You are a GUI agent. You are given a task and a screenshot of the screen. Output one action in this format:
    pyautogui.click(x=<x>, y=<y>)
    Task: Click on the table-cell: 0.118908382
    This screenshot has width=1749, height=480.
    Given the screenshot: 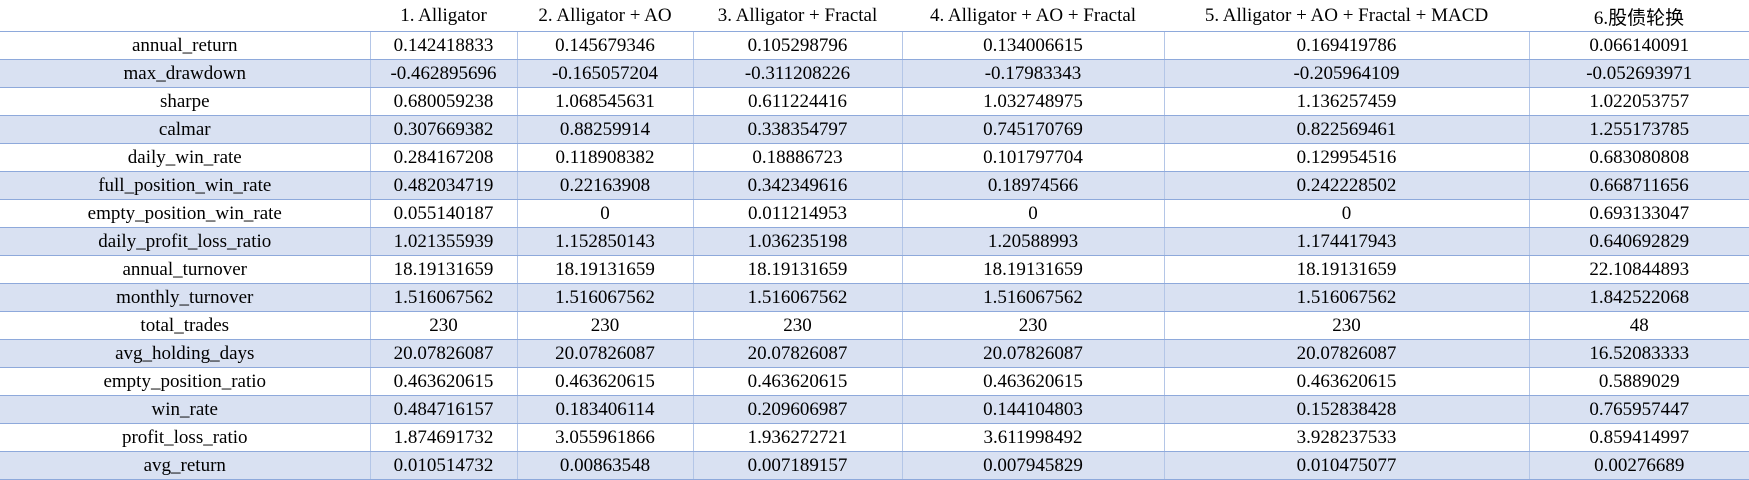 What is the action you would take?
    pyautogui.click(x=605, y=158)
    